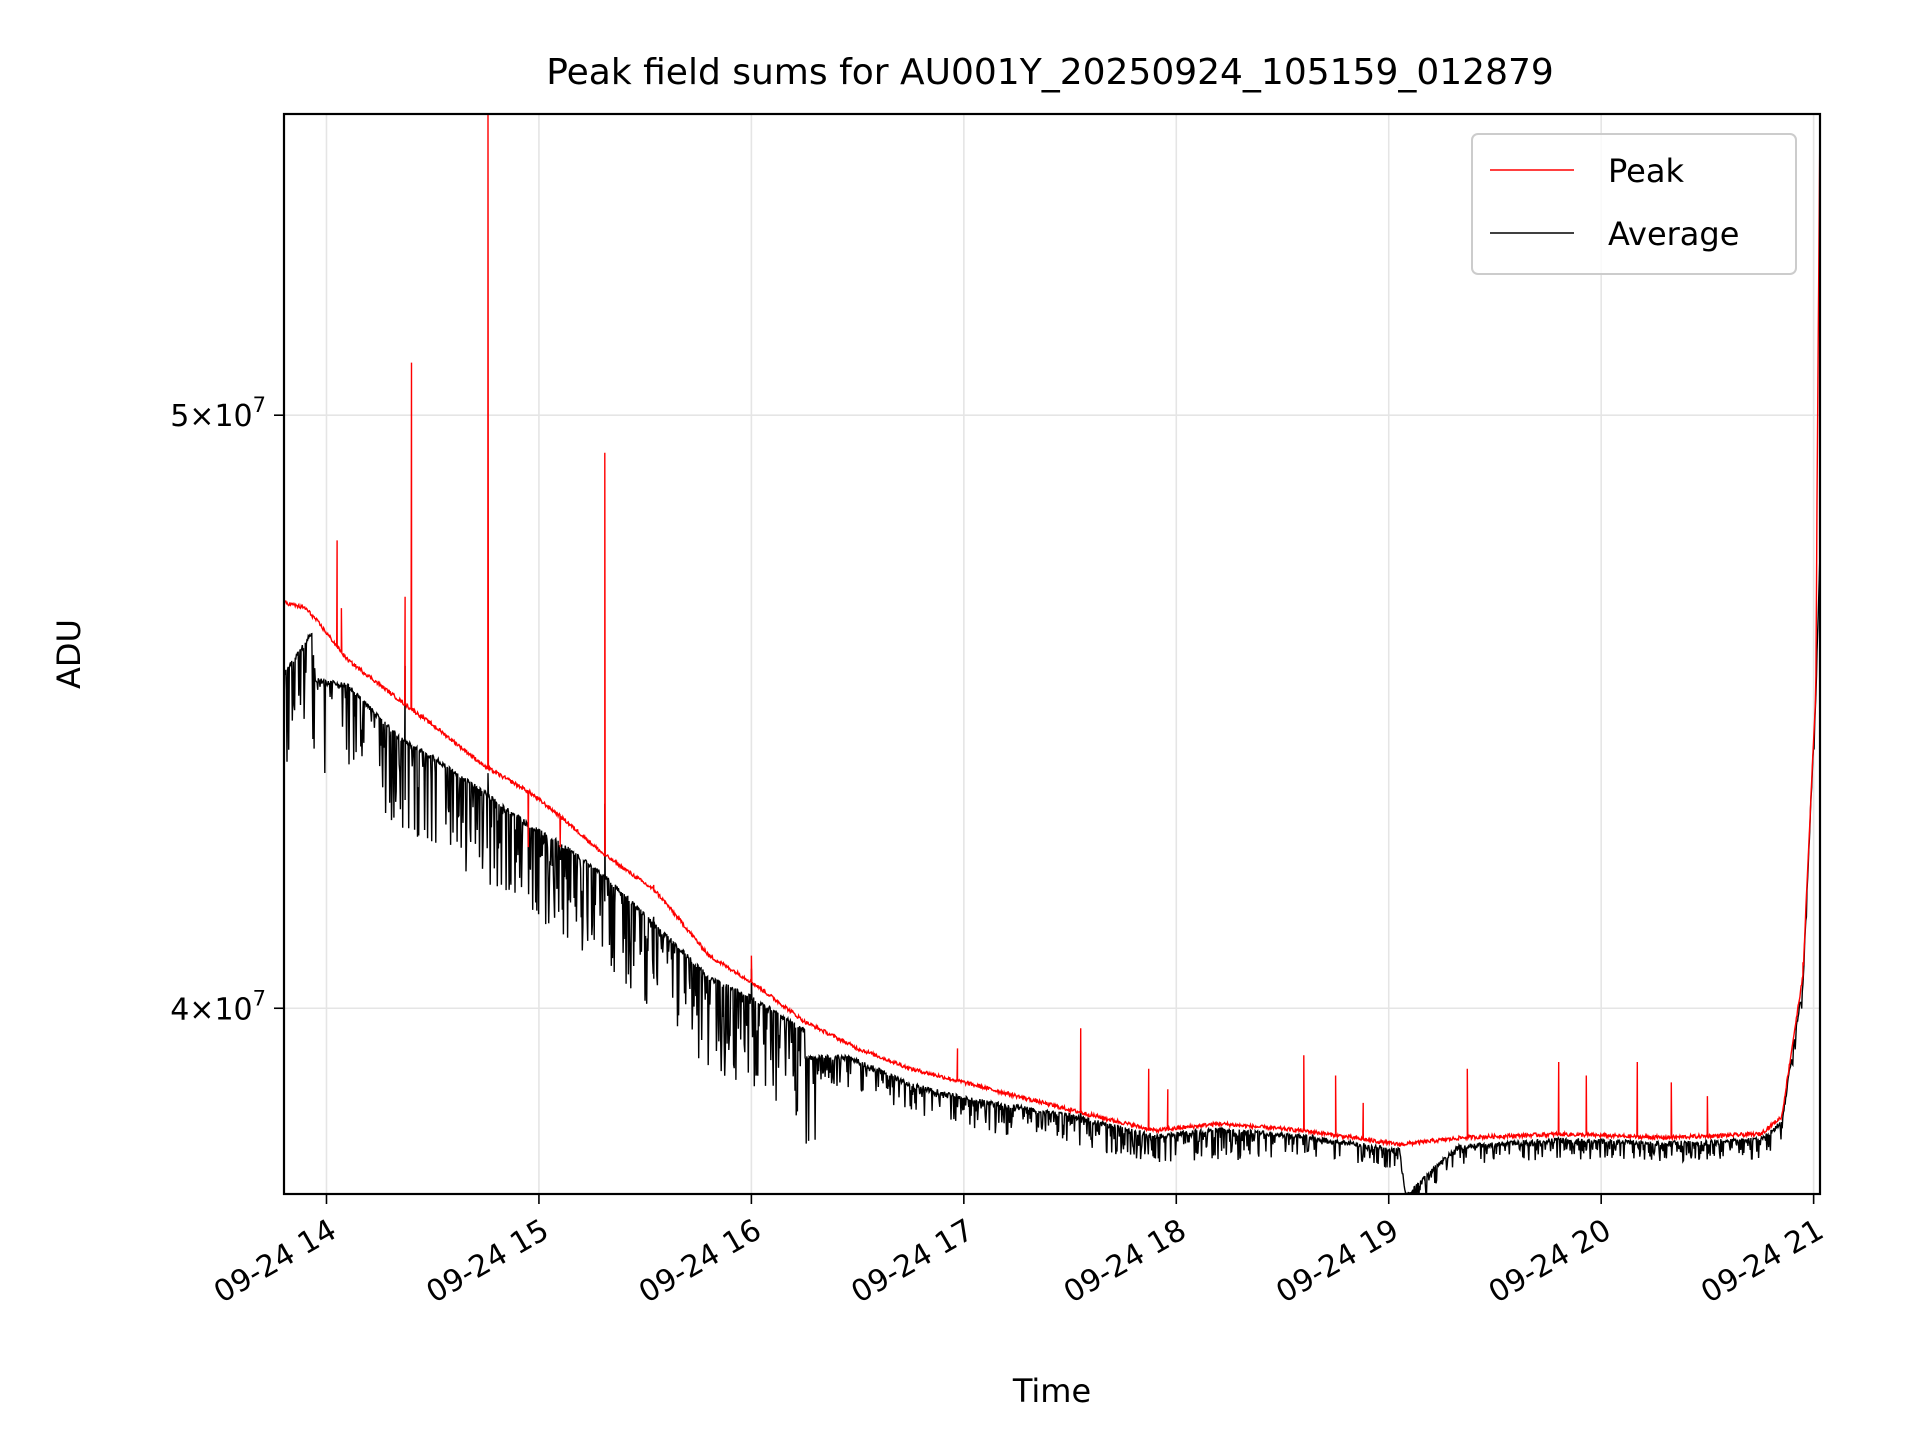 The width and height of the screenshot is (1920, 1440). Describe the element at coordinates (1051, 1391) in the screenshot. I see `x-axis-label: Time` at that location.